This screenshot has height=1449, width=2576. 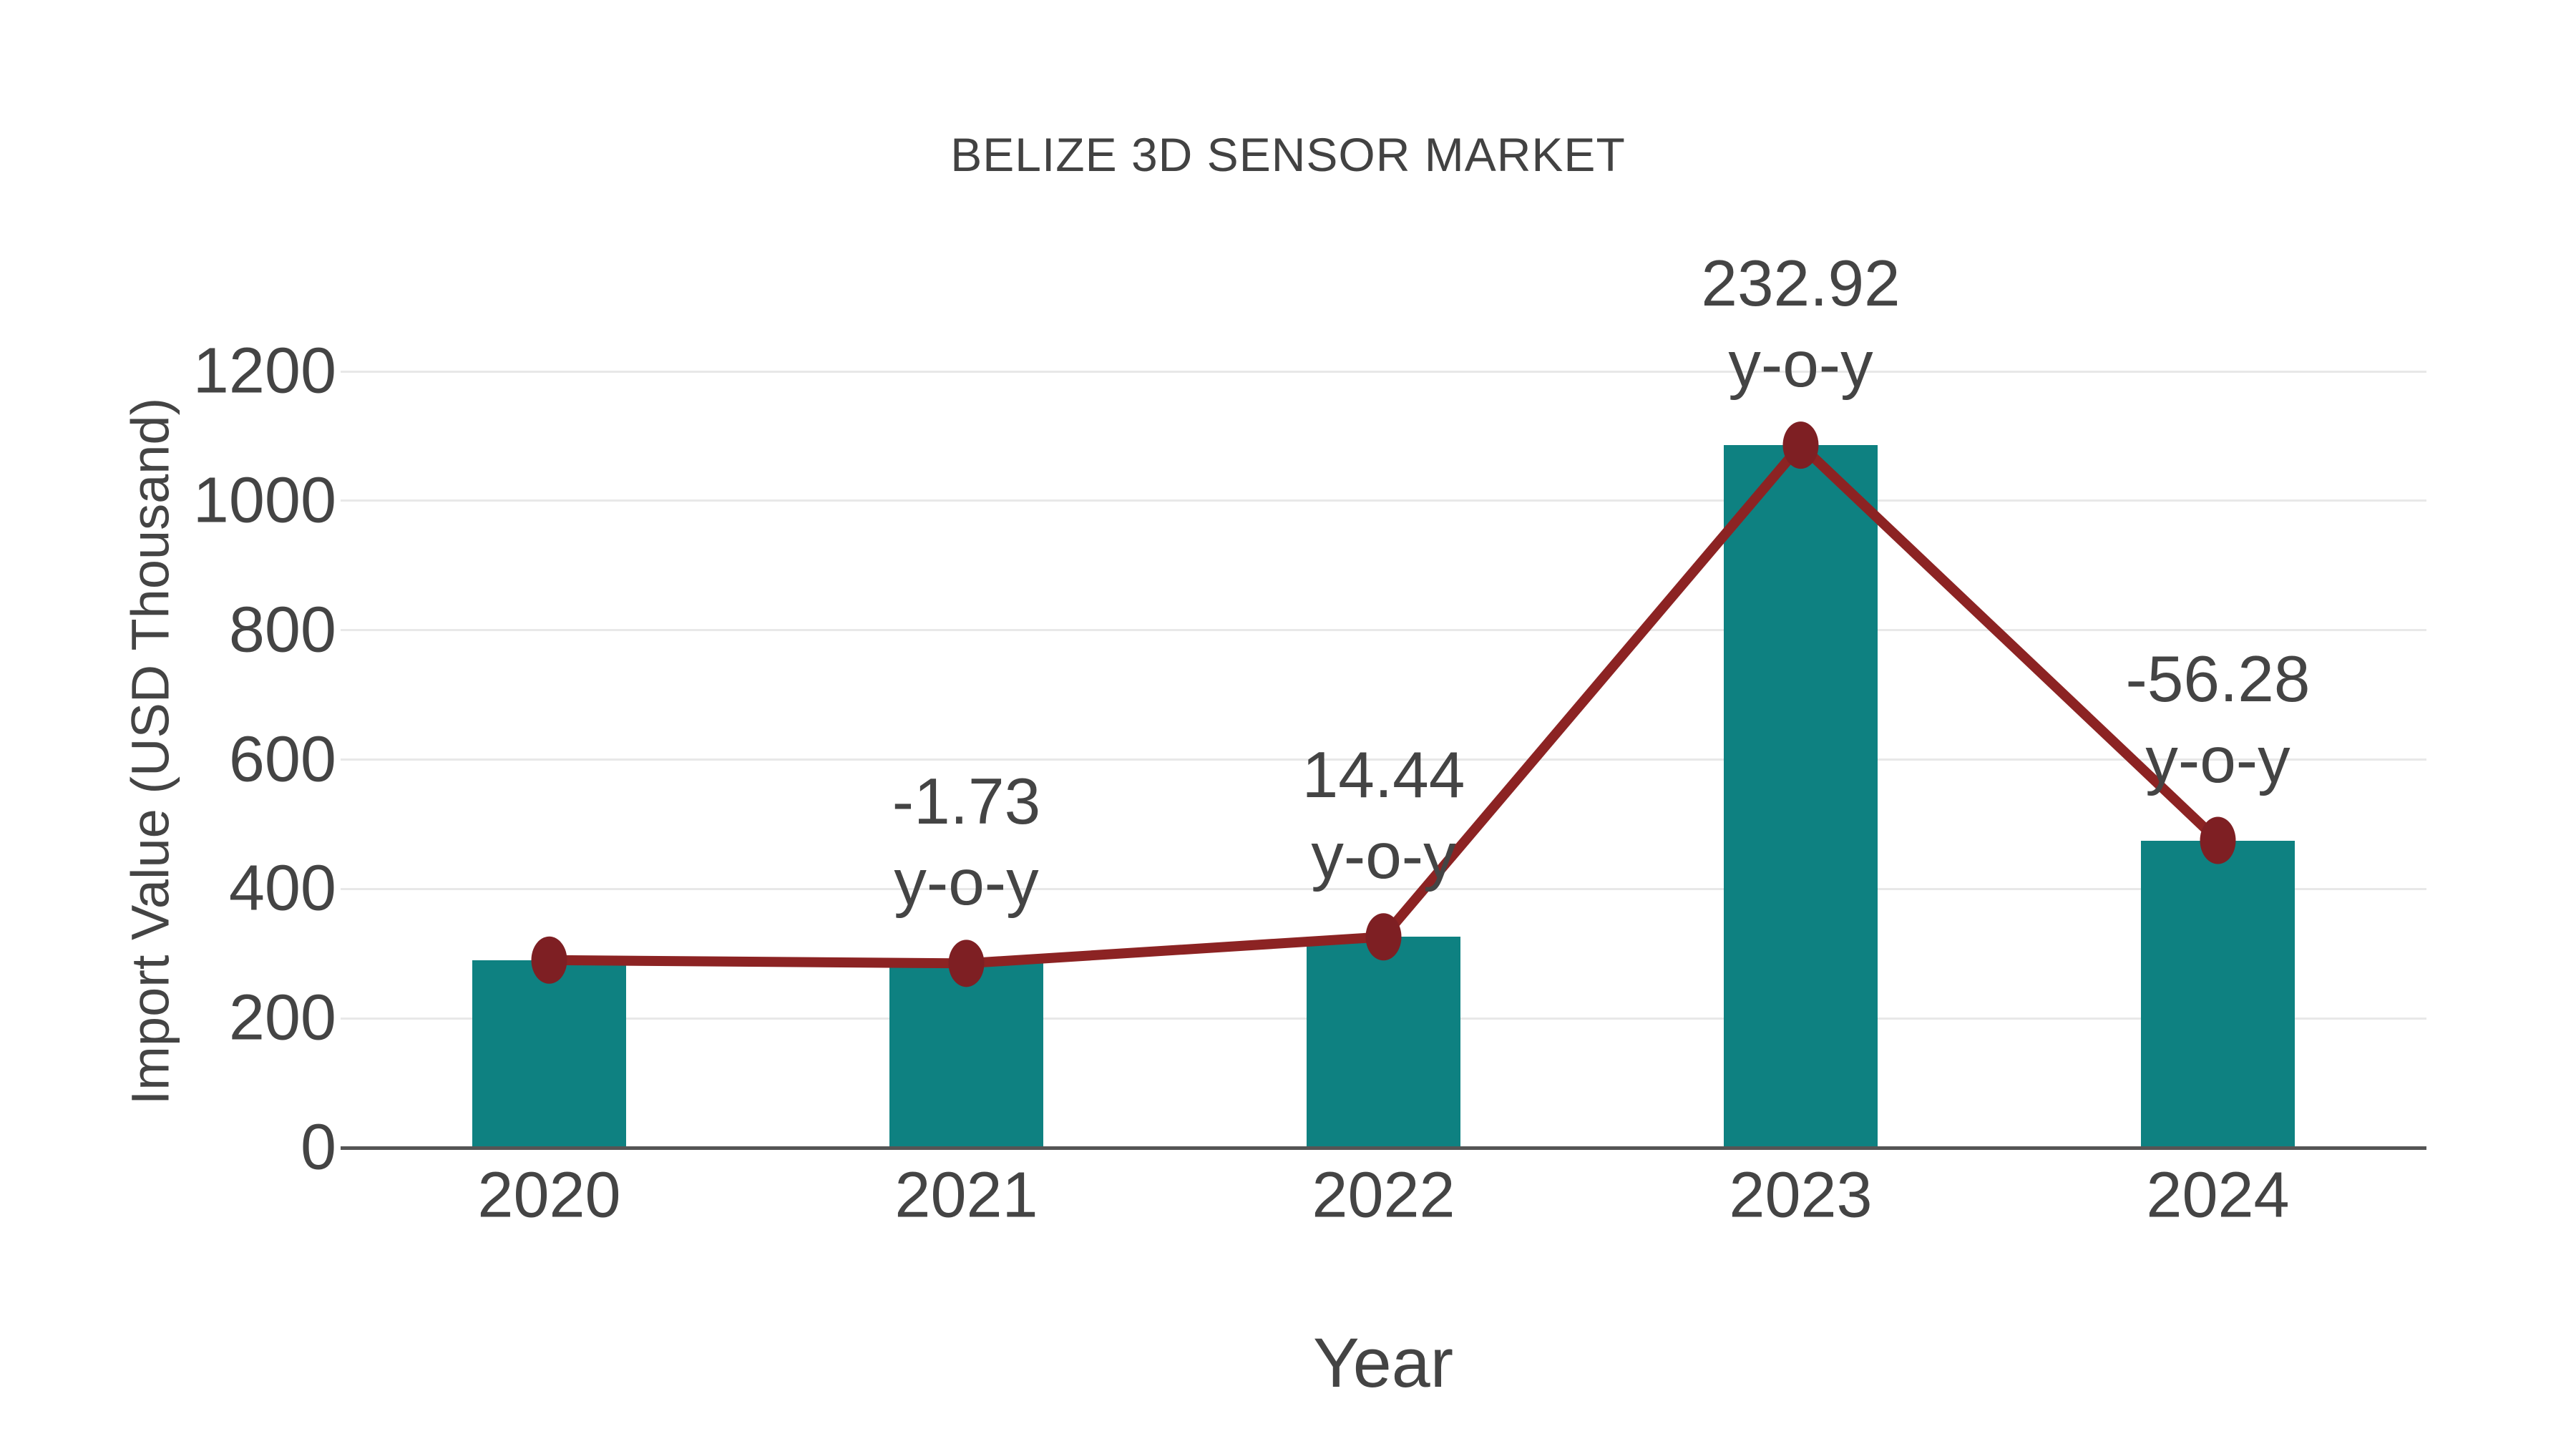 What do you see at coordinates (1383, 1148) in the screenshot?
I see `x-axis-line` at bounding box center [1383, 1148].